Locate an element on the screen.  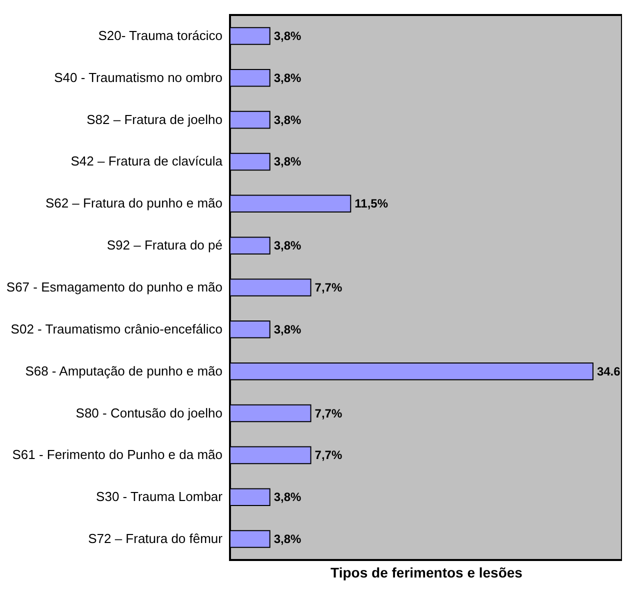
y-tick-label: S80 - Contusão do joelho is located at coordinates (149, 412).